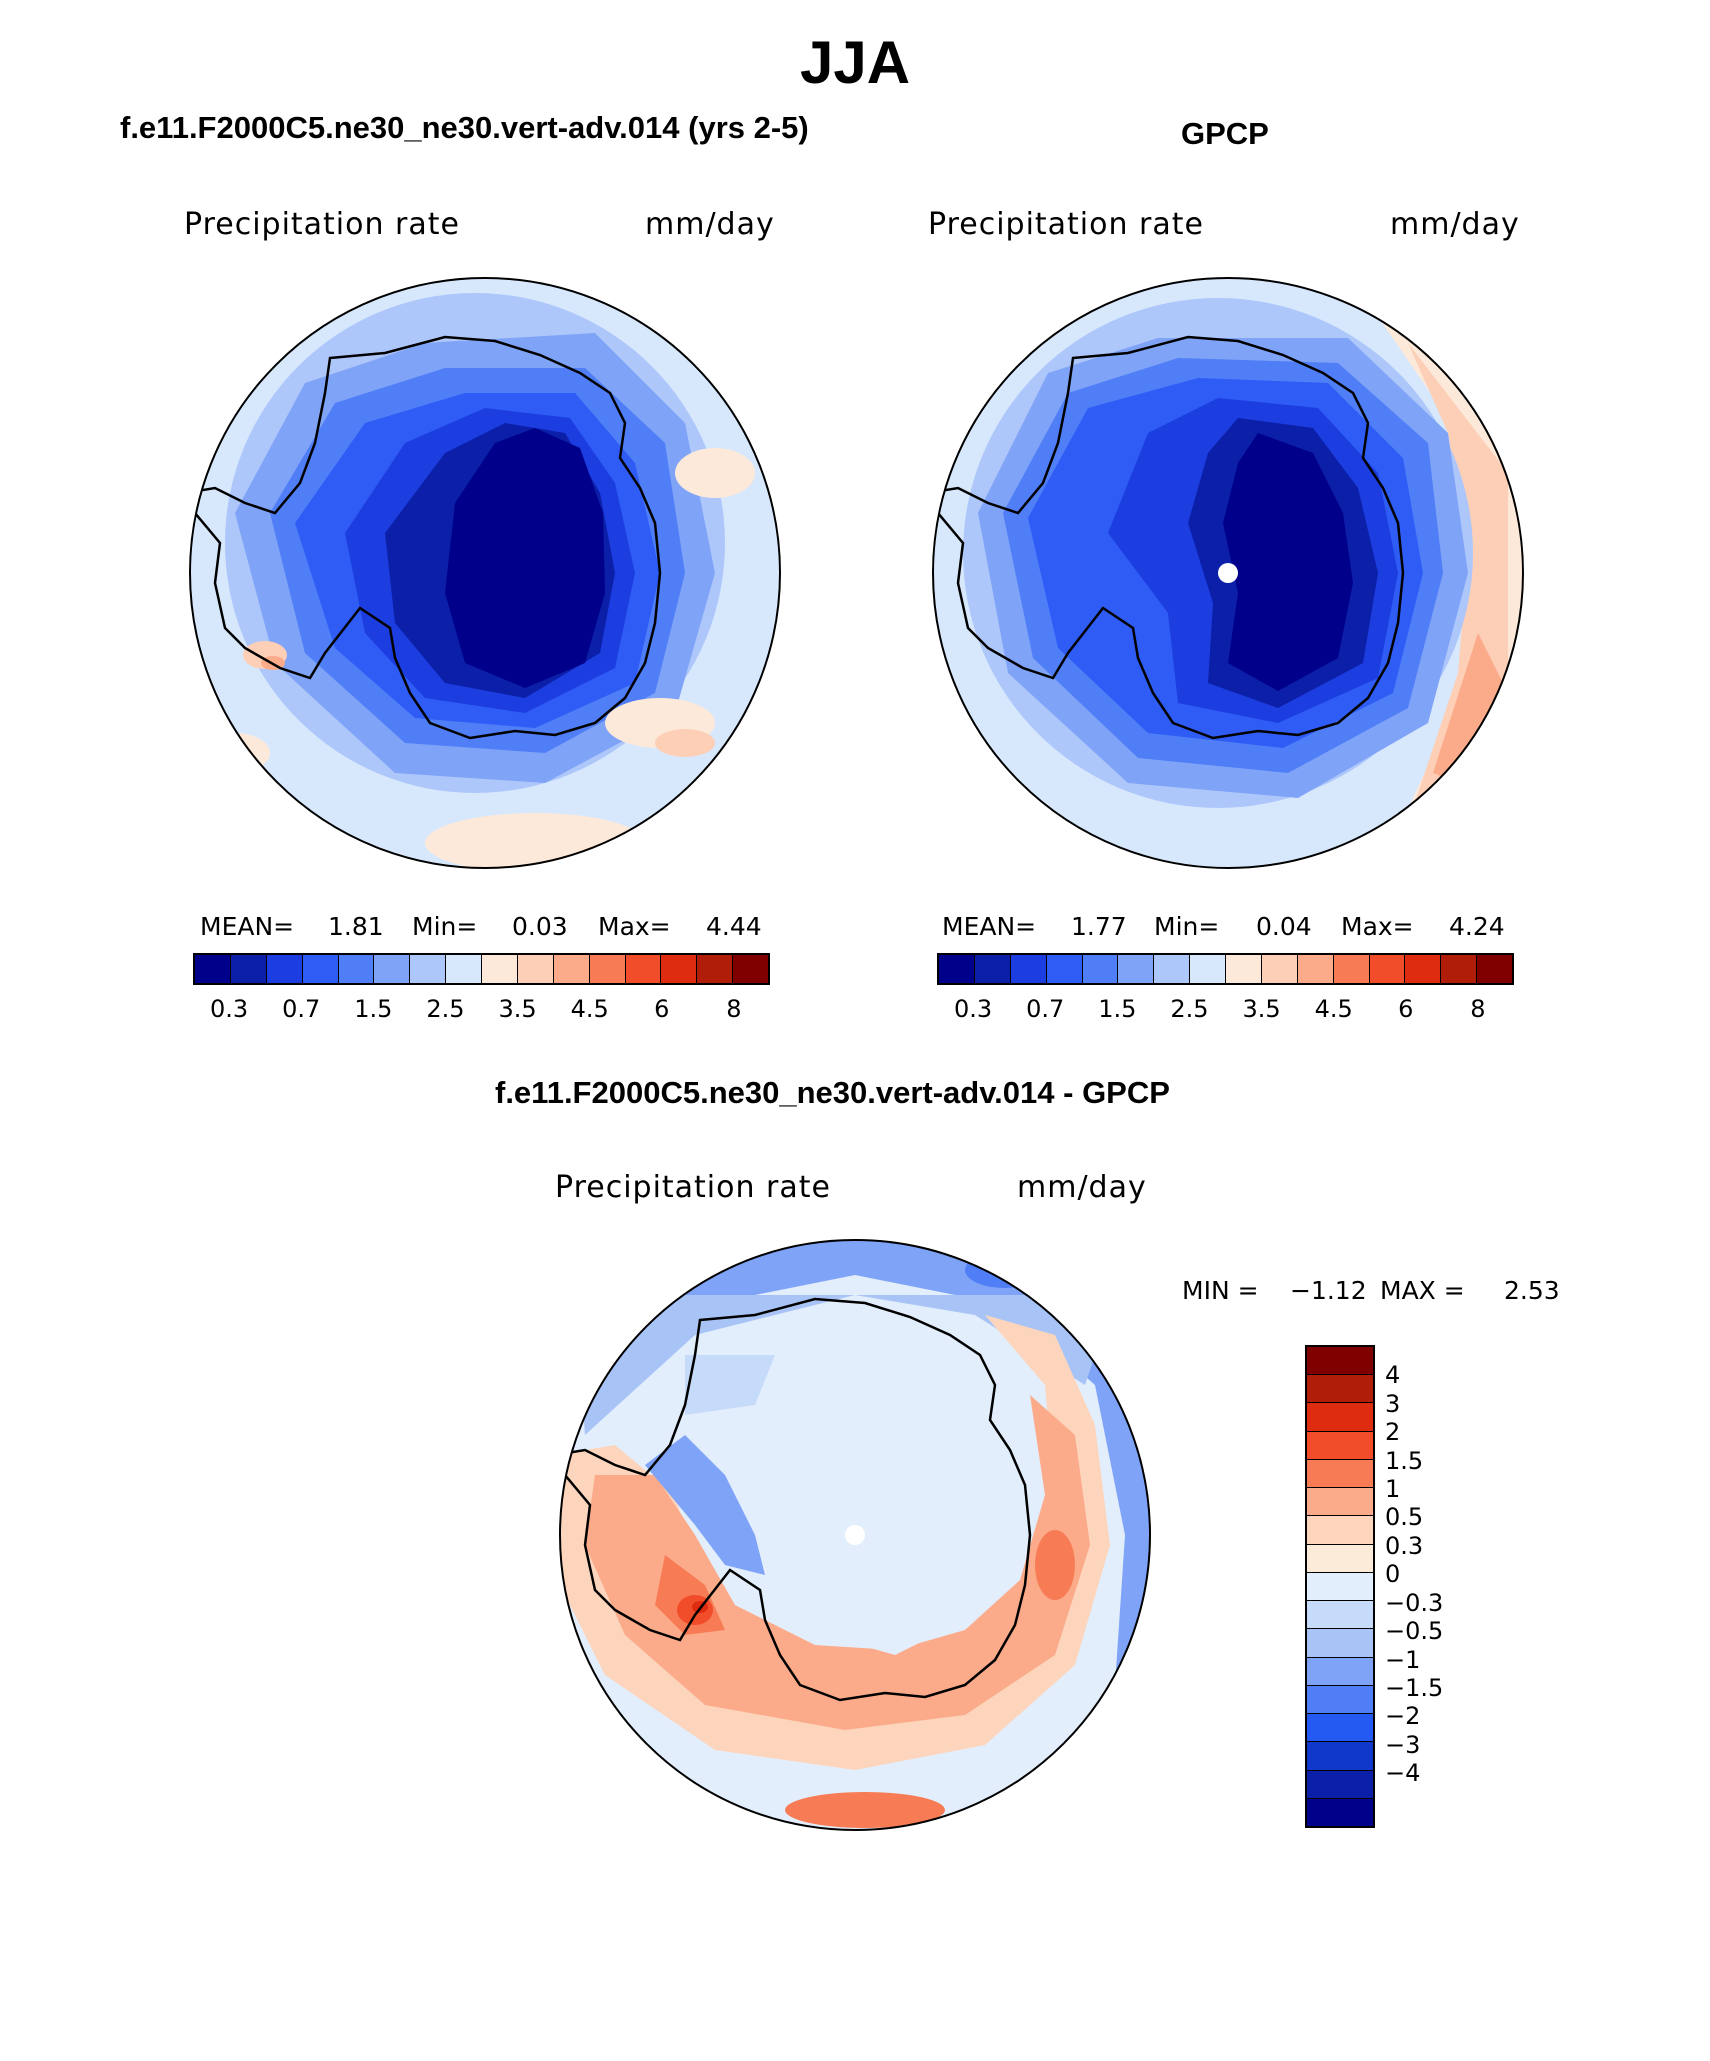 The image size is (1710, 2061). What do you see at coordinates (1393, 1375) in the screenshot?
I see `panel3-colorbar-tick-label: 4` at bounding box center [1393, 1375].